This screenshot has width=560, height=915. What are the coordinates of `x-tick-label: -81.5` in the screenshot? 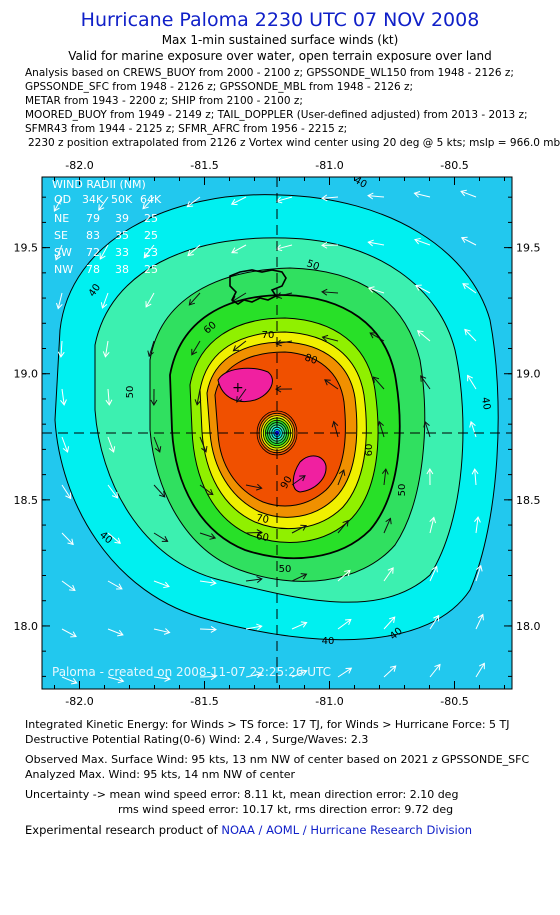 It's located at (204, 701).